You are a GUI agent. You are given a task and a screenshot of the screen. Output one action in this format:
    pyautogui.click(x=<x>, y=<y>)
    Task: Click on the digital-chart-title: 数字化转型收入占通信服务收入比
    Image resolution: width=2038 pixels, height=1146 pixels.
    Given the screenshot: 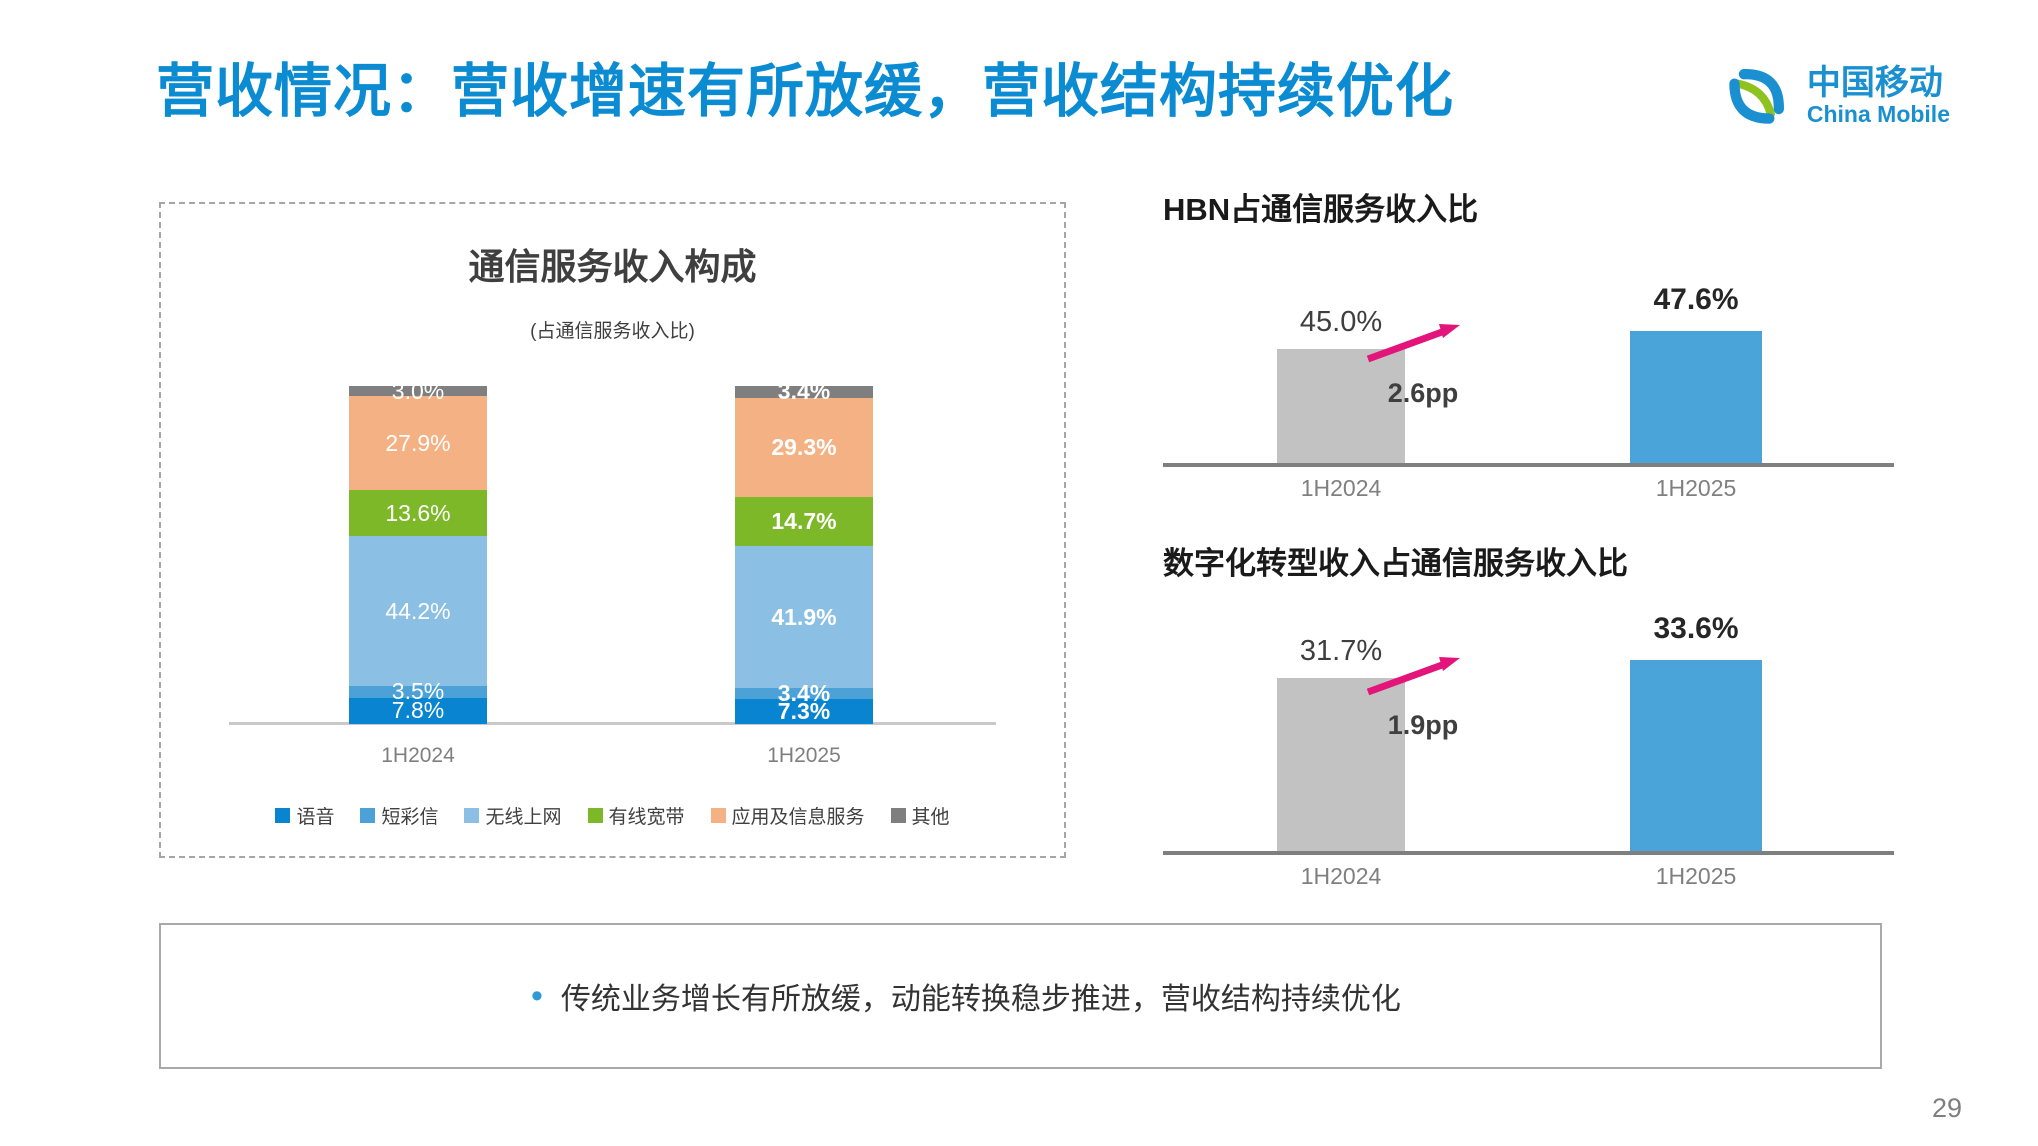 What is the action you would take?
    pyautogui.click(x=1395, y=563)
    